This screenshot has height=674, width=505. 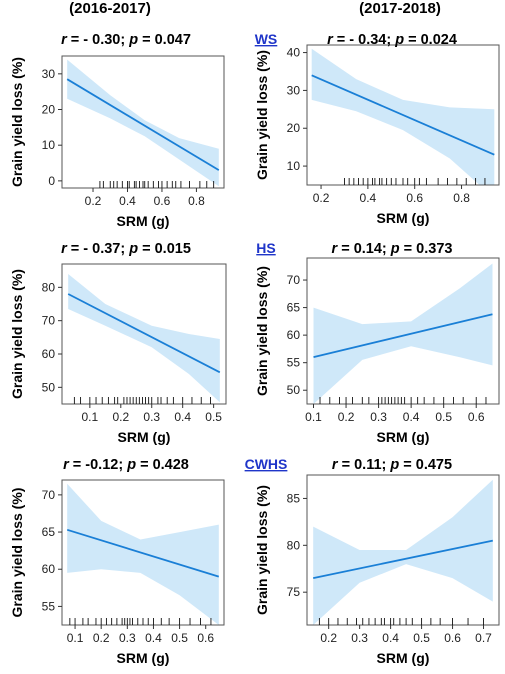 I want to click on x-tick-label: 0.7, so click(x=483, y=638).